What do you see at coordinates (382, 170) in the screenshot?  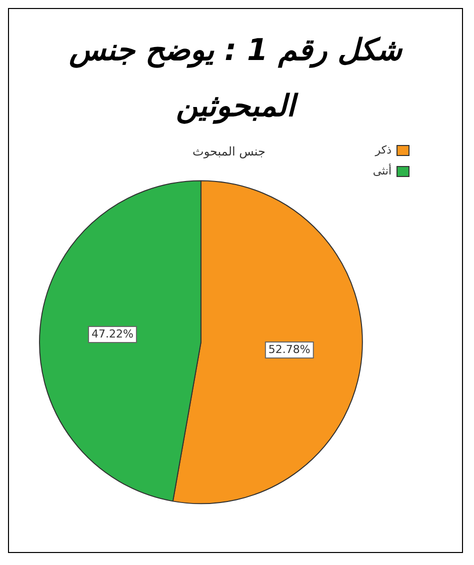 I see `legend-label: أنثى` at bounding box center [382, 170].